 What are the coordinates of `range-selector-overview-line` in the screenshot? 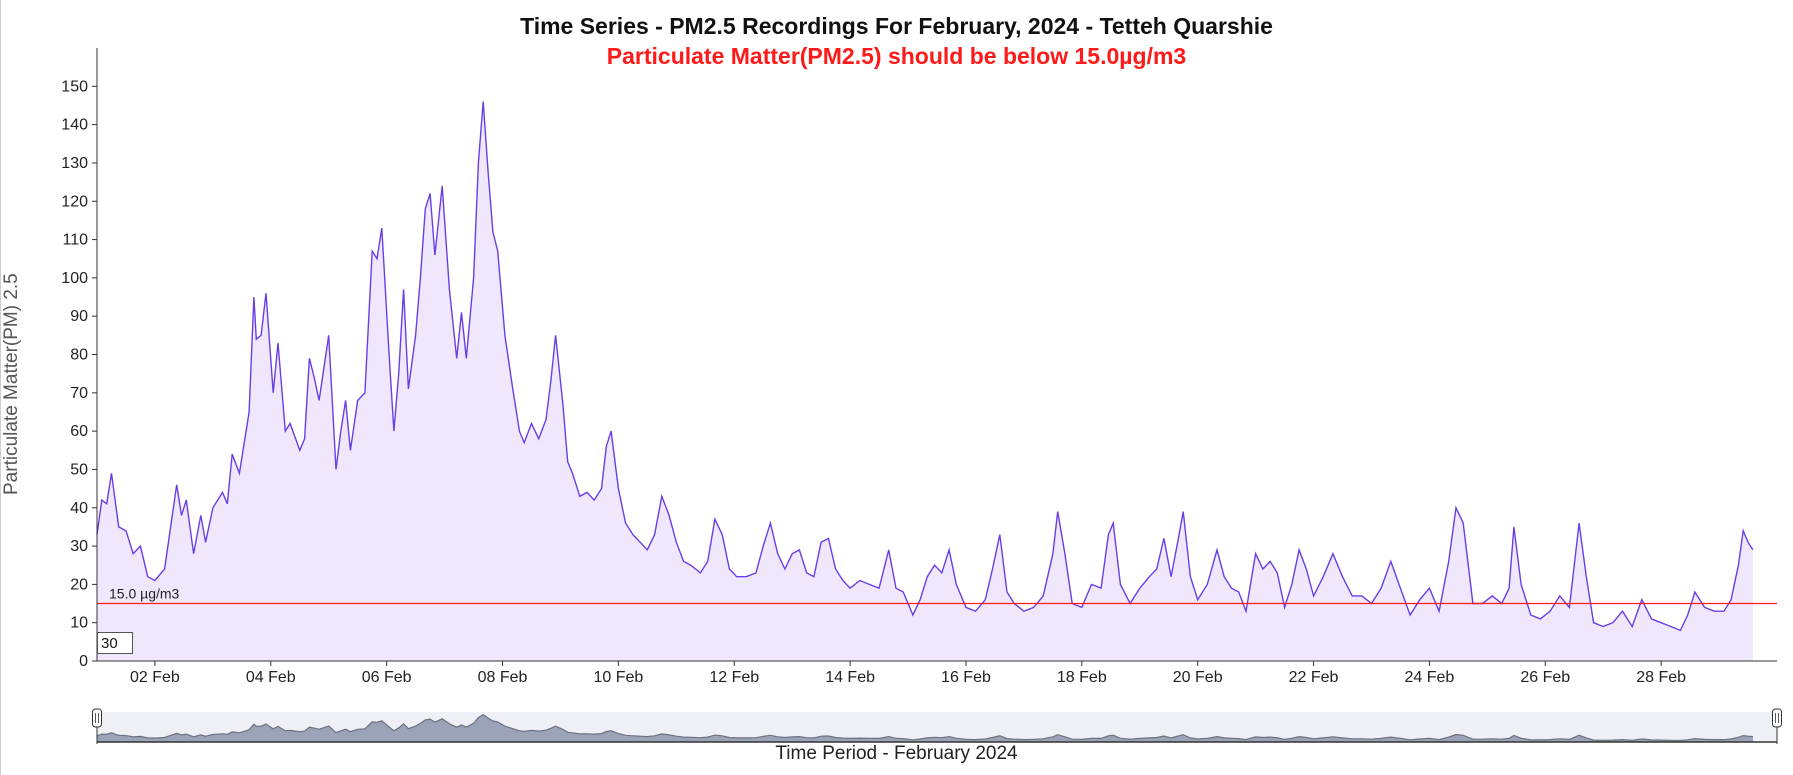 It's located at (924, 727).